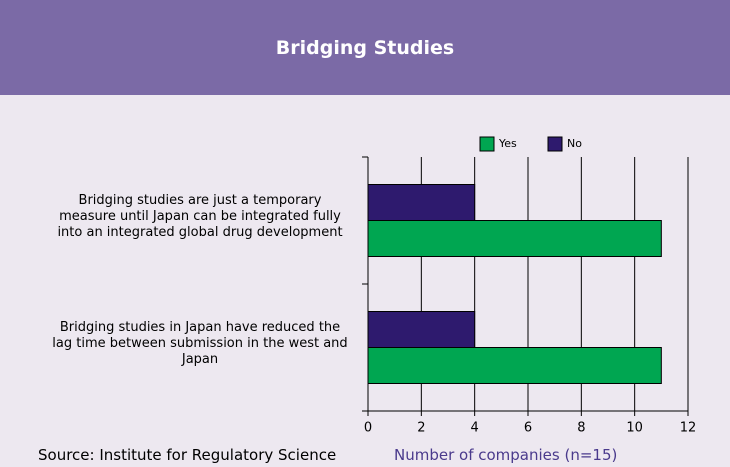 The image size is (730, 467). I want to click on x-tick-label: 4, so click(475, 428).